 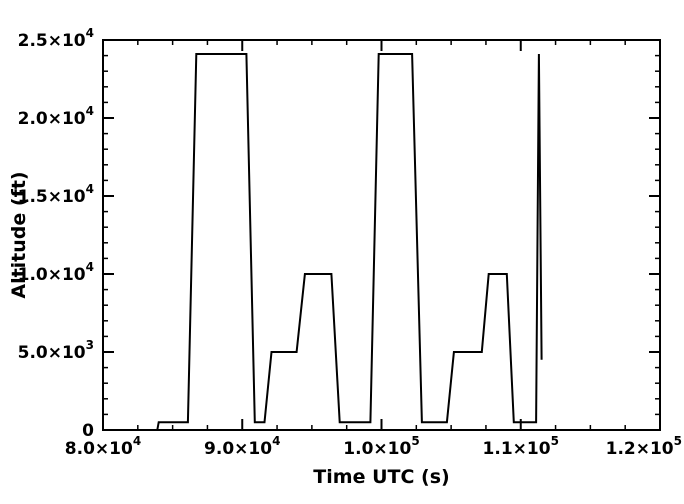 I want to click on tick-label: 2.0×104, so click(x=56, y=116).